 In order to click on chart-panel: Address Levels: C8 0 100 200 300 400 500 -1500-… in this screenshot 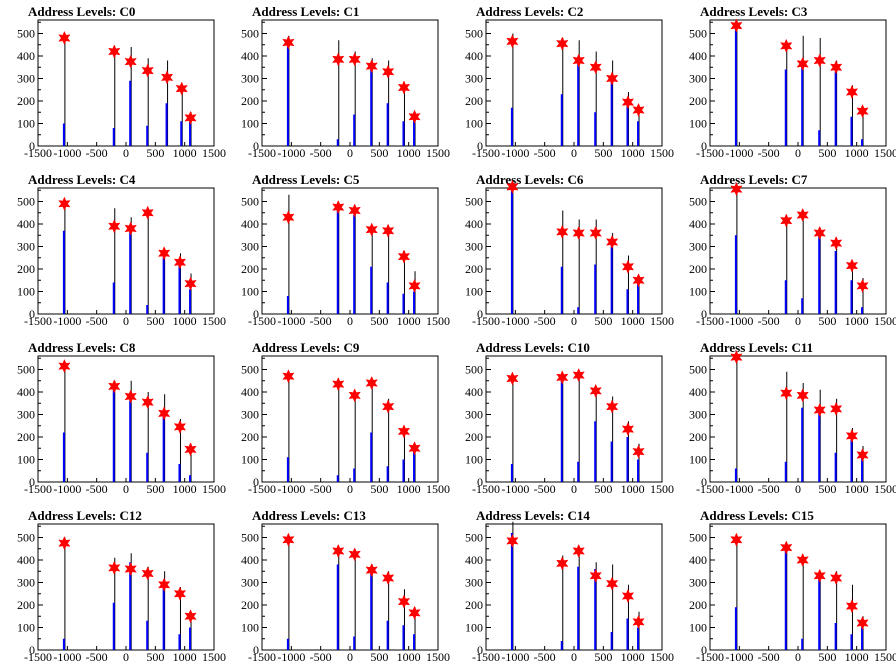, I will do `click(113, 420)`.